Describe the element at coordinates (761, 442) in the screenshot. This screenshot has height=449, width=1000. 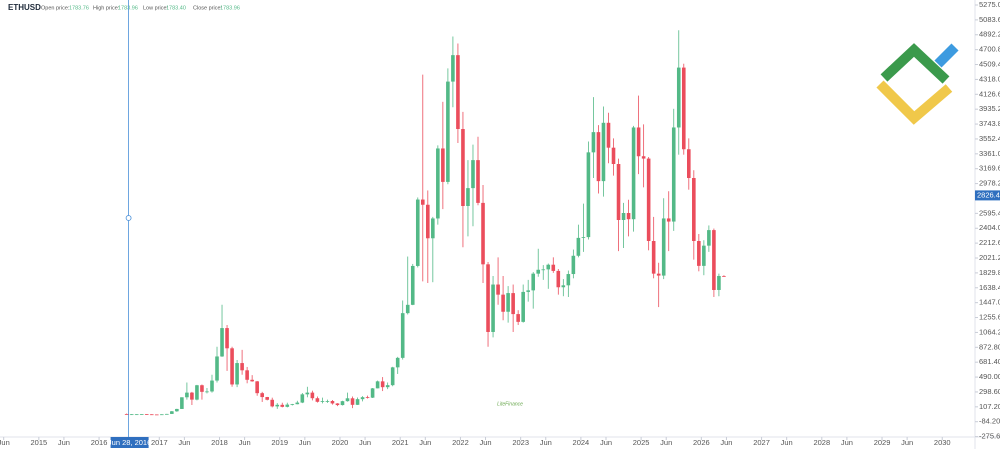
I see `x-tick-label: 2027` at that location.